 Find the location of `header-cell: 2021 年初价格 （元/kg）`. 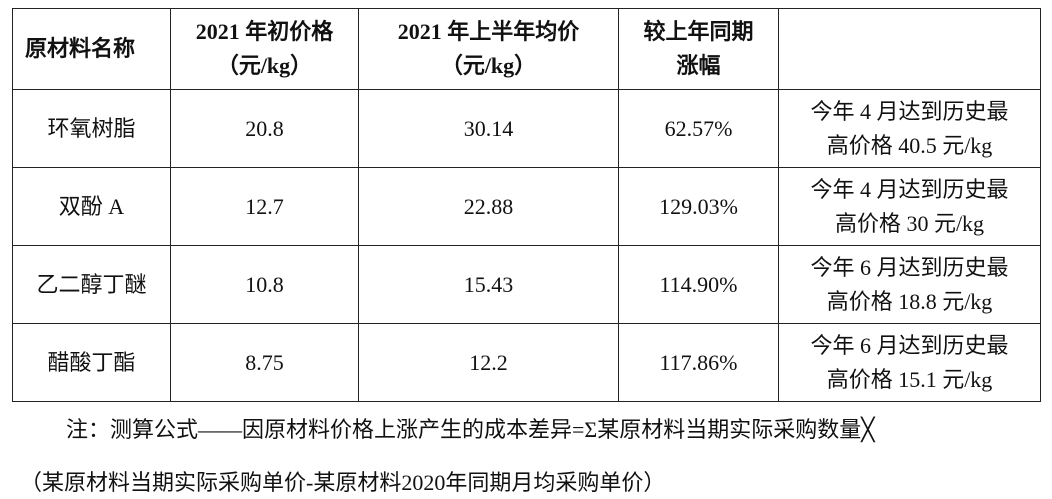

header-cell: 2021 年初价格 （元/kg） is located at coordinates (264, 49).